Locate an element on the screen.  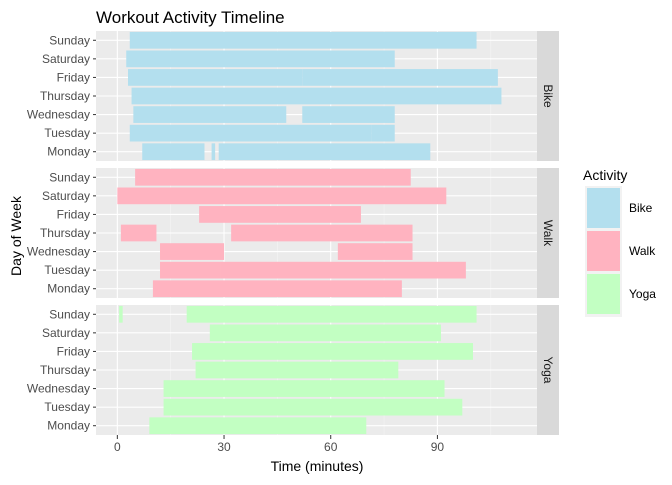
facet-strip-label: Walk is located at coordinates (548, 233).